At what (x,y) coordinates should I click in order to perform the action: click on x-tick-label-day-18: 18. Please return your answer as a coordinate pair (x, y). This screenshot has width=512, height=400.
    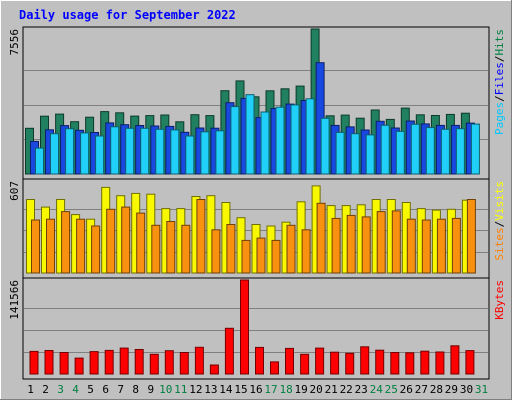
    Looking at the image, I should click on (285, 389).